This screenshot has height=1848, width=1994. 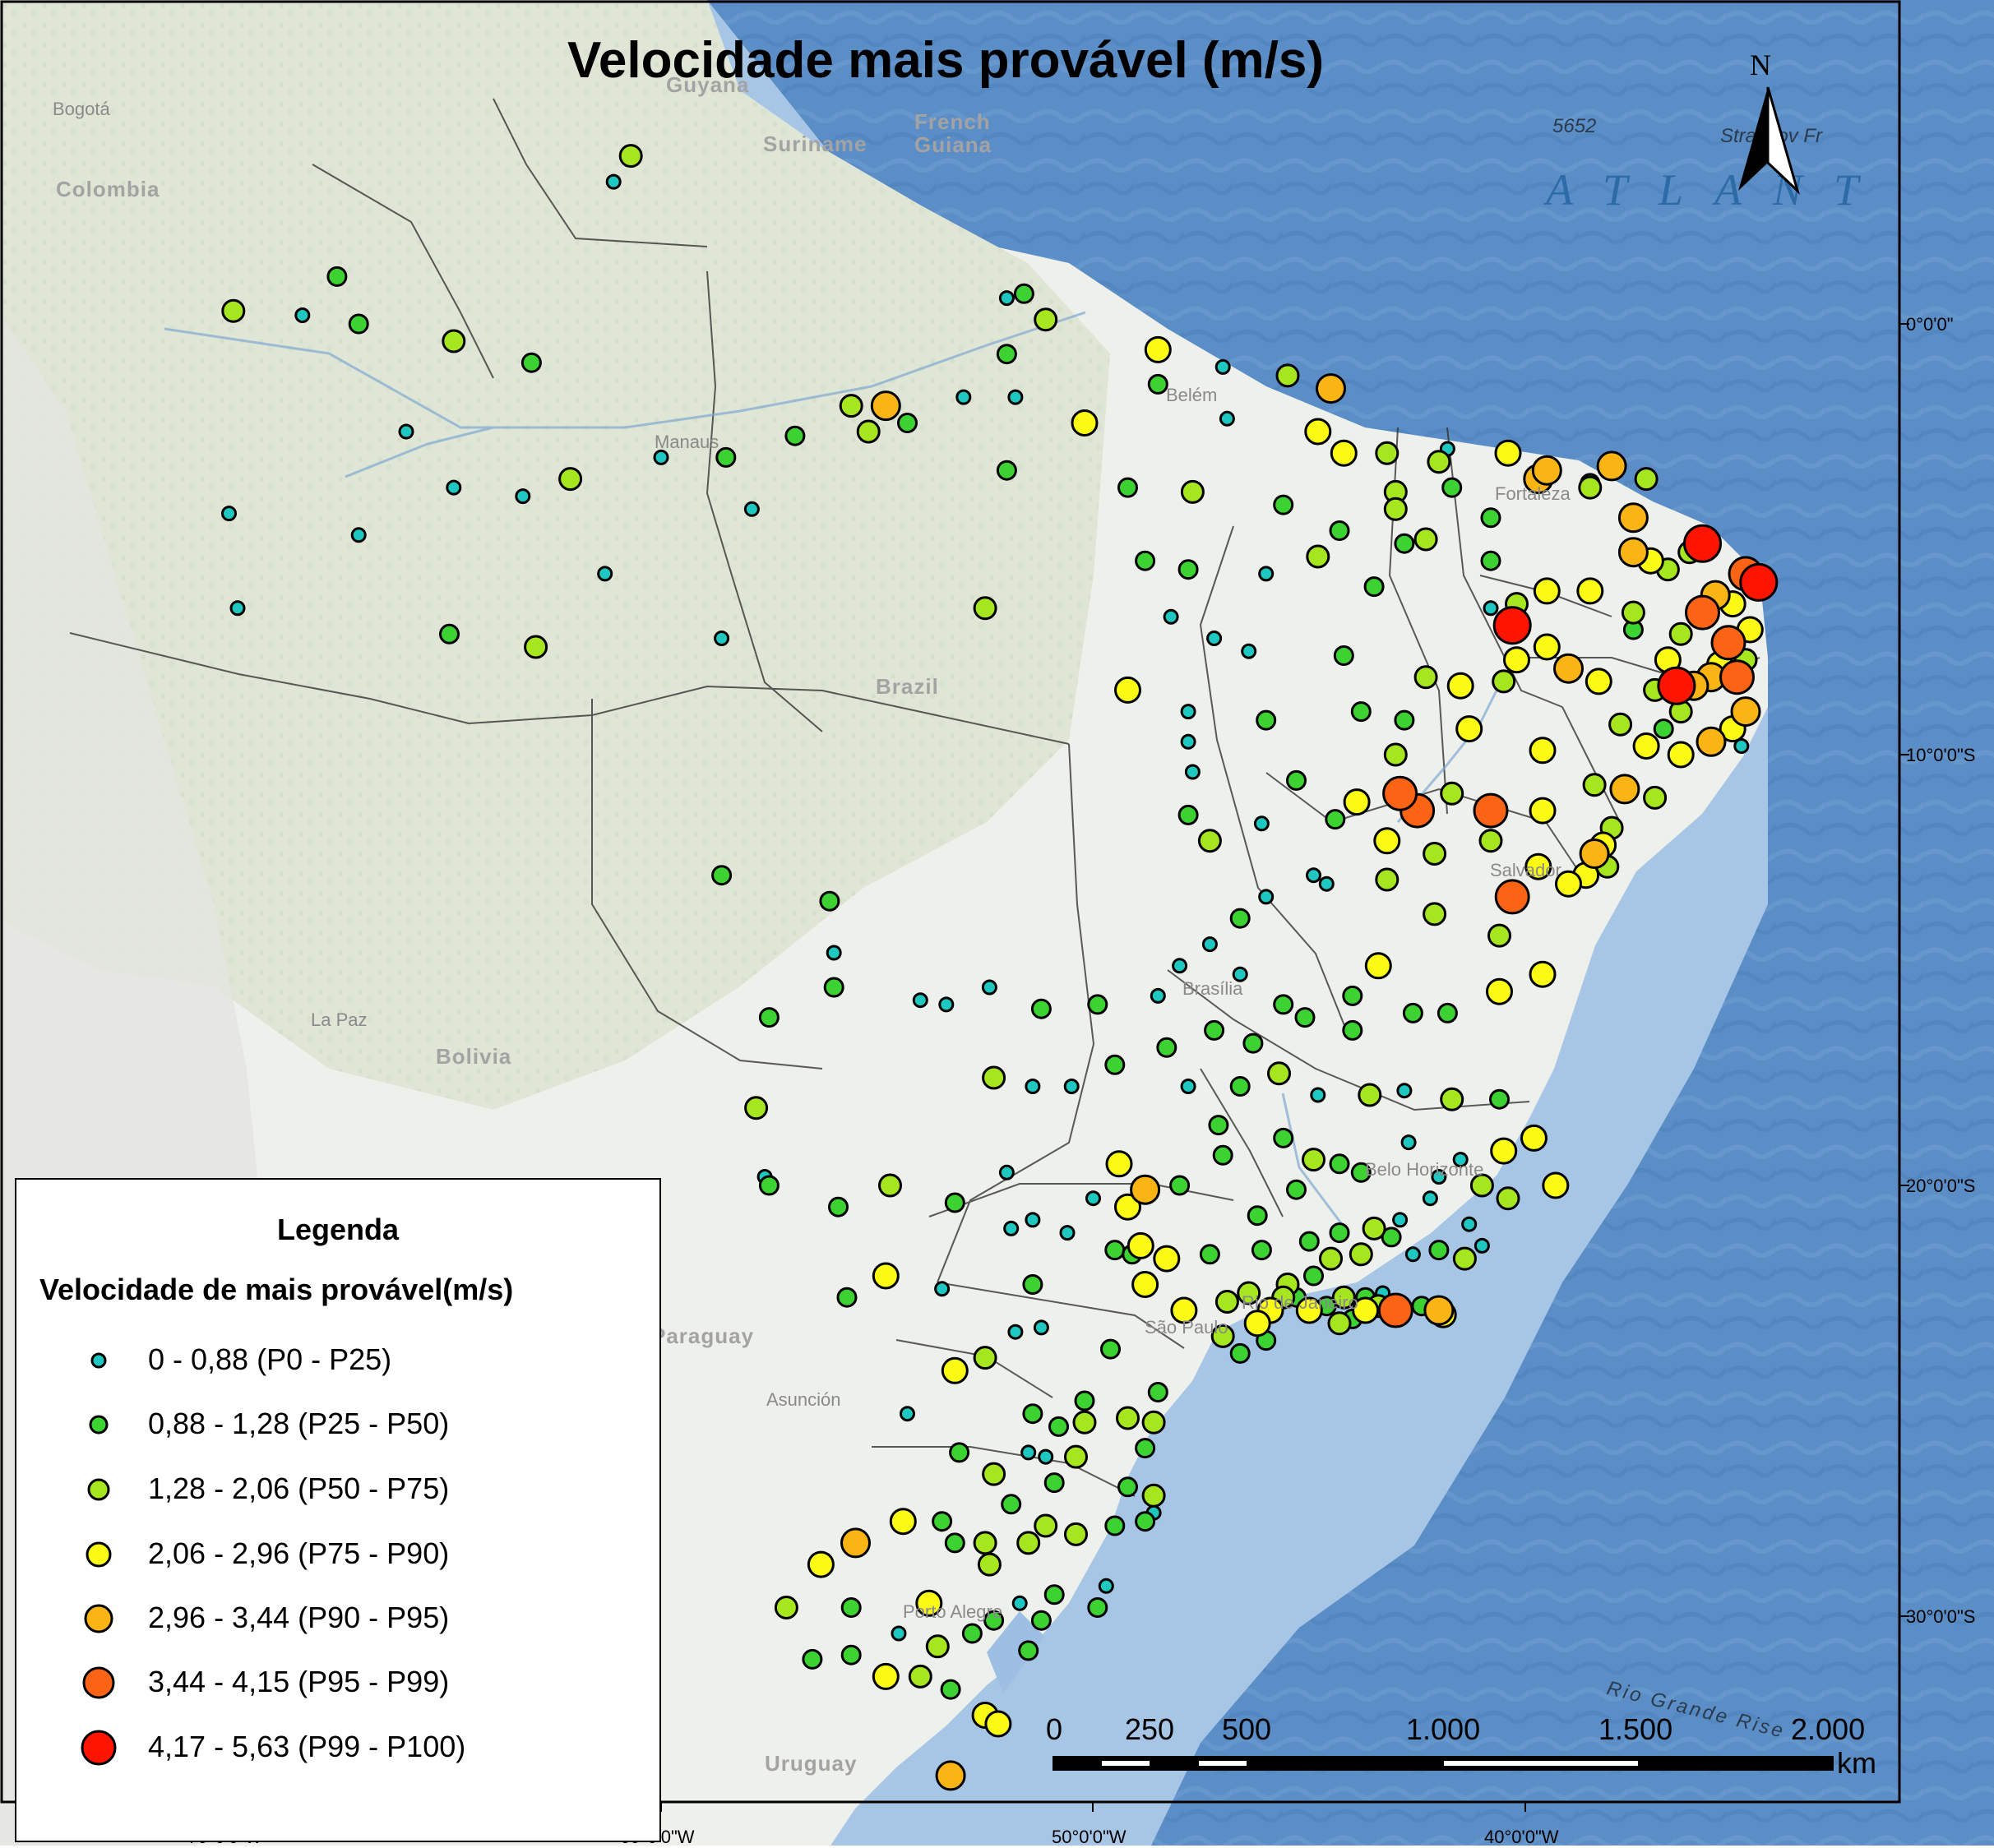 I want to click on label-french-guiana: French Guiana, so click(x=953, y=133).